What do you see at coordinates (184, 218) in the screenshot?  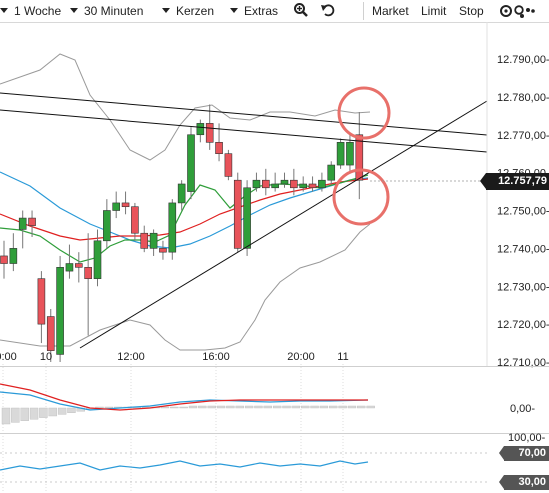 I see `moving-average-green-line` at bounding box center [184, 218].